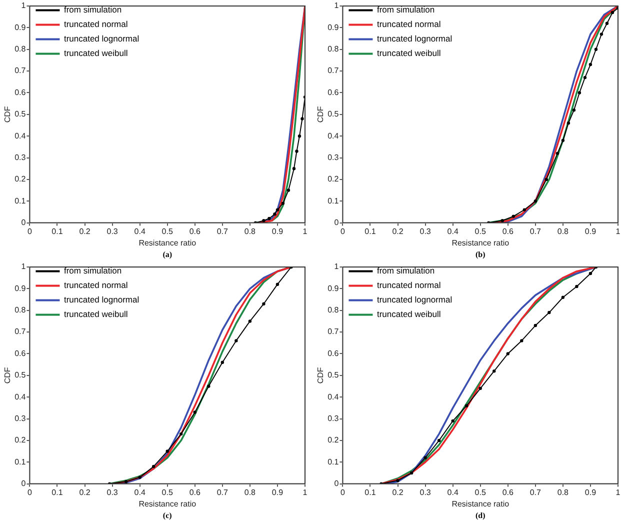 This screenshot has width=626, height=522. I want to click on text: (c), so click(167, 515).